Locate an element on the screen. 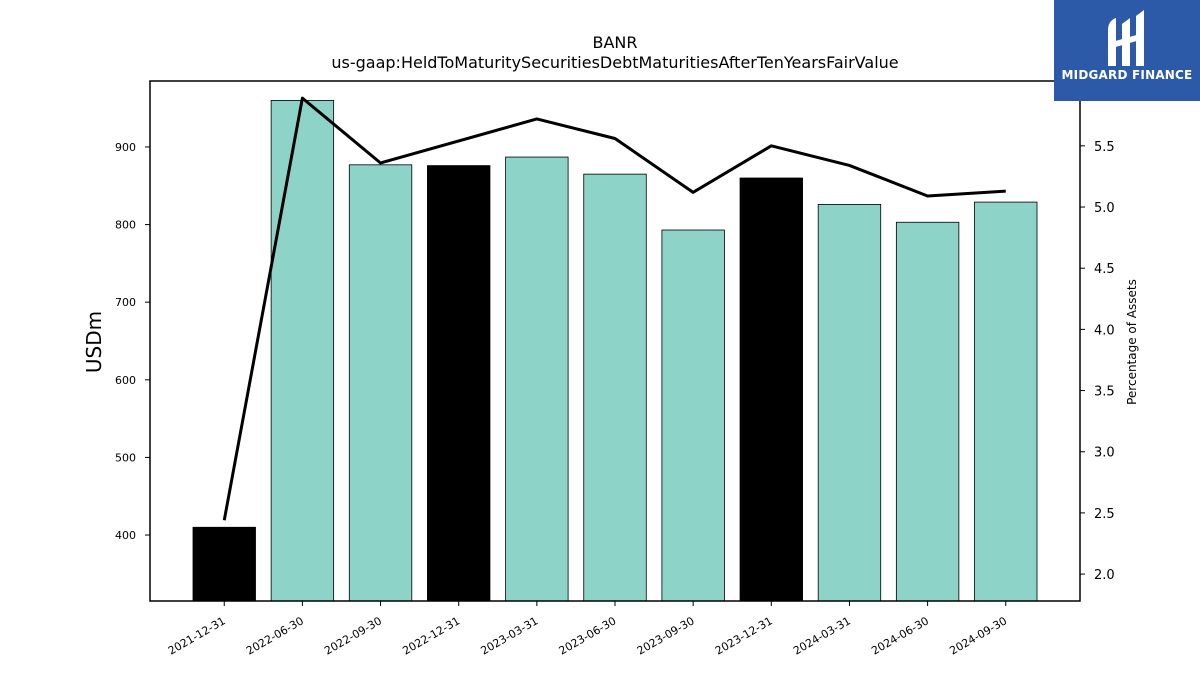 The height and width of the screenshot is (675, 1200). y2-tick-label: 4.0 is located at coordinates (1104, 330).